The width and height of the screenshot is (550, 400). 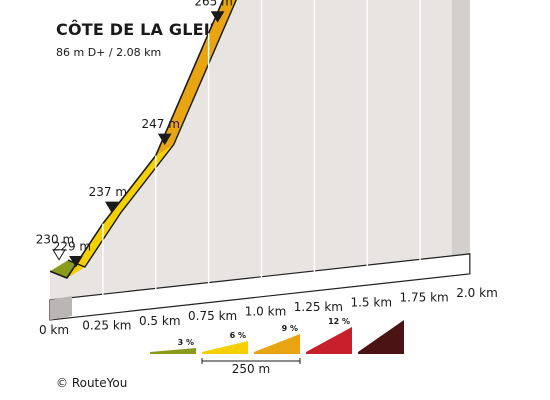 I want to click on distance-tick-label: 1.5 km, so click(x=371, y=302).